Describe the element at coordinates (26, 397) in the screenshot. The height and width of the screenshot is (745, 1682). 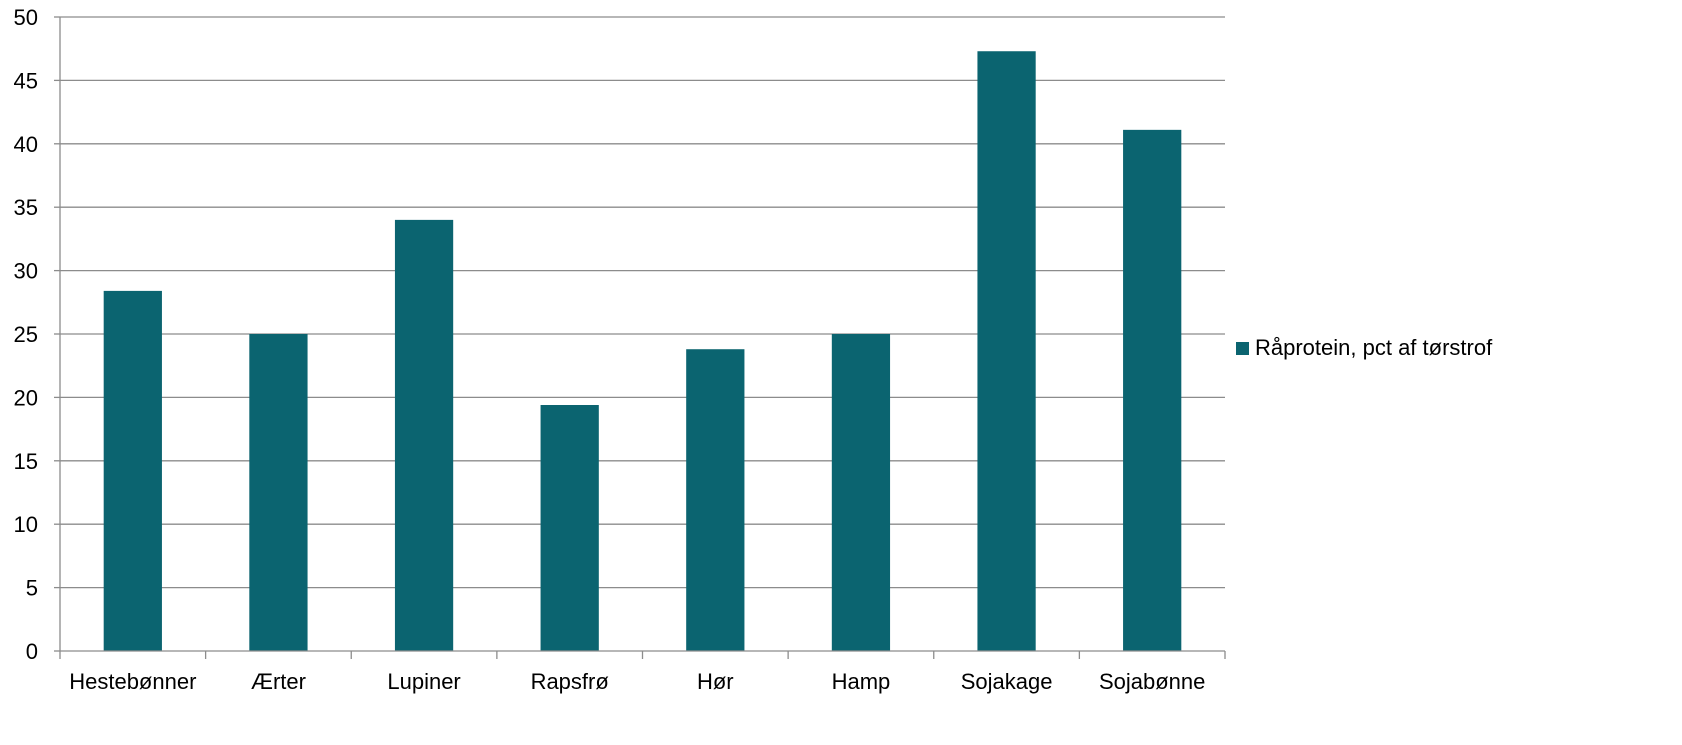
I see `y-tick-label: 20` at that location.